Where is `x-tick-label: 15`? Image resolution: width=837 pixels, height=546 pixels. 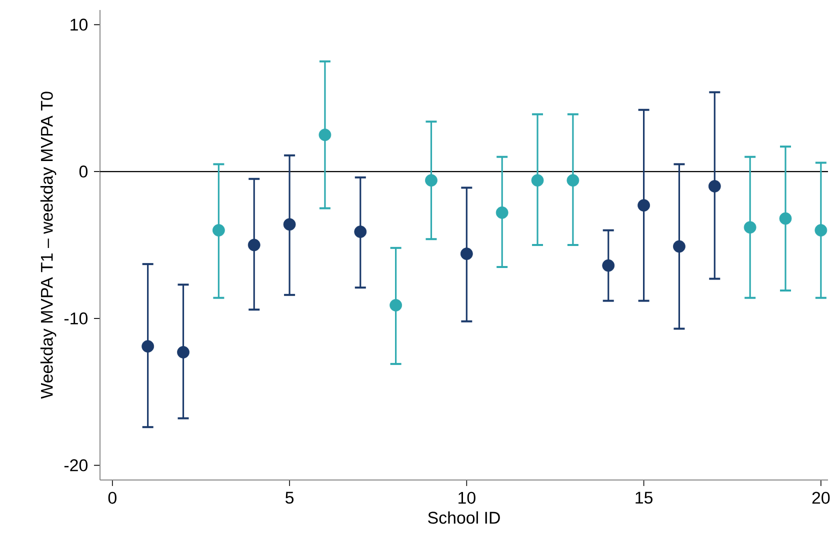
x-tick-label: 15 is located at coordinates (644, 498).